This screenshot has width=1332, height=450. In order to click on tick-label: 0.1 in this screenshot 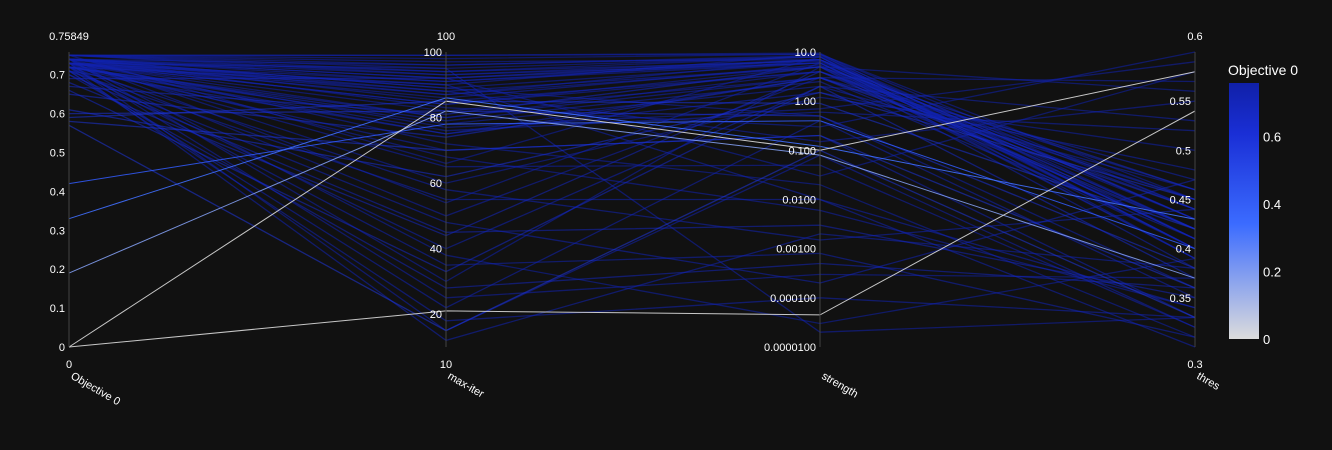, I will do `click(57, 309)`.